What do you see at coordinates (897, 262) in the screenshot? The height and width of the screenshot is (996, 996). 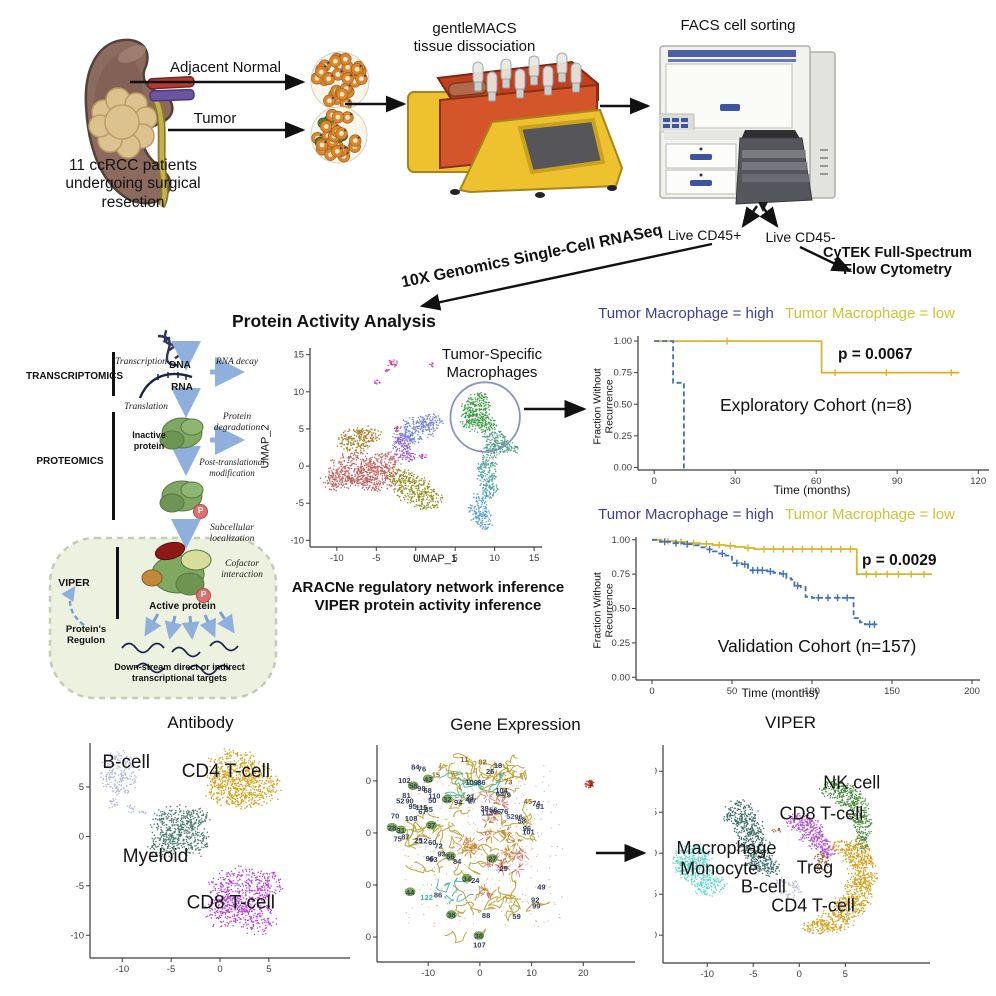 I see `cytek-label: CyTEK Full-Spectrum Flow Cytometry` at bounding box center [897, 262].